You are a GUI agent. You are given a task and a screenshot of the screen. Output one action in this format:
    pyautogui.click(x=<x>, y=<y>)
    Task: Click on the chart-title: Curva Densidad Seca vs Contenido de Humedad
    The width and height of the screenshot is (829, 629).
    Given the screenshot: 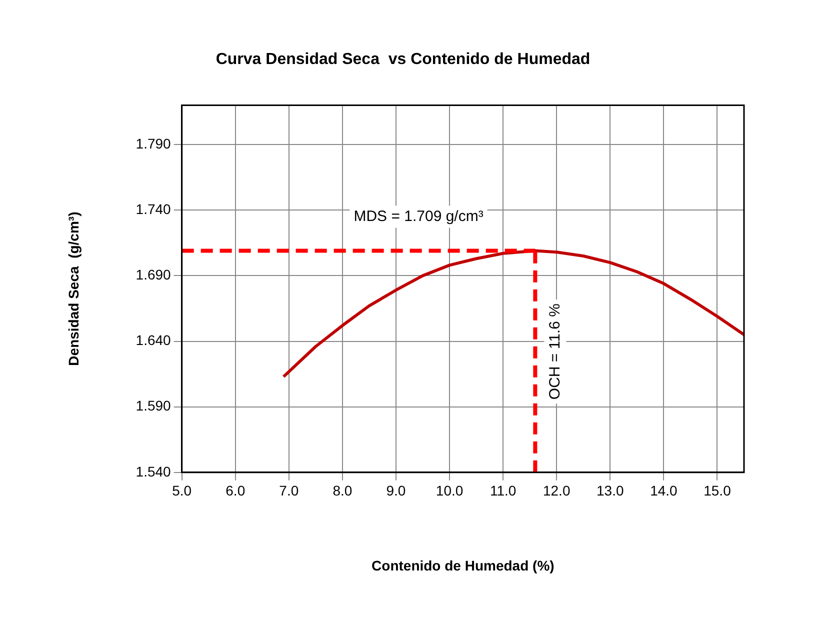 What is the action you would take?
    pyautogui.click(x=403, y=59)
    